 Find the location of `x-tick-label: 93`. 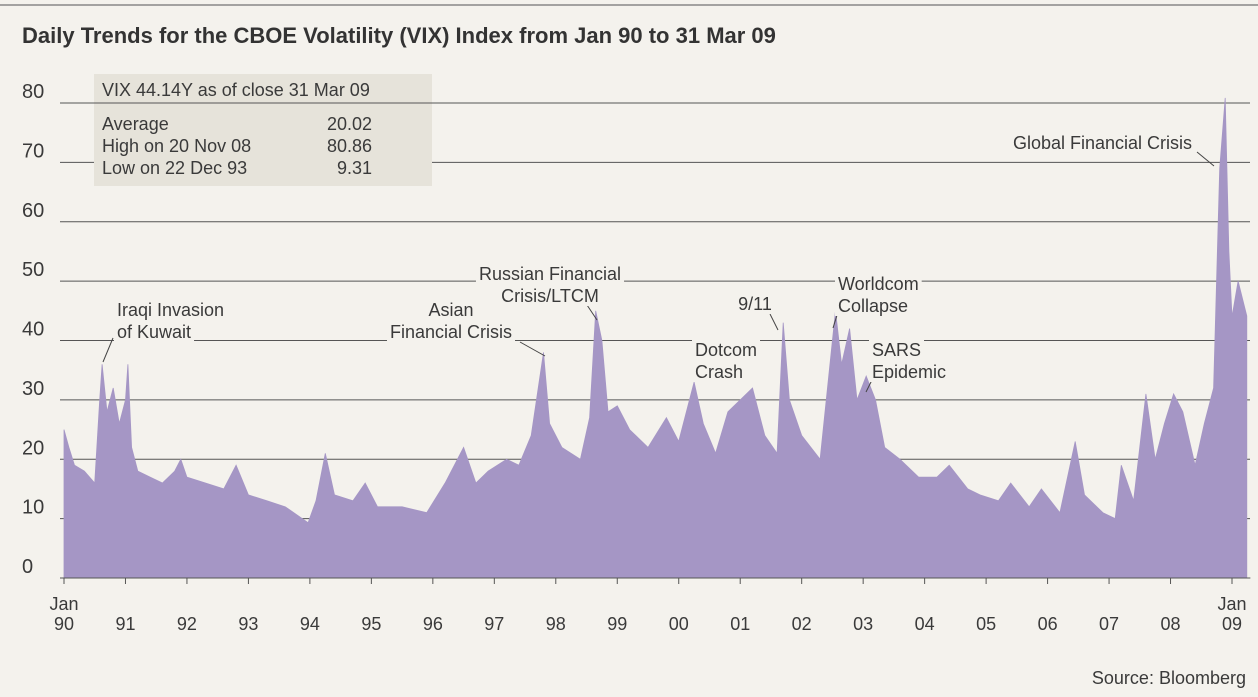

x-tick-label: 93 is located at coordinates (248, 624).